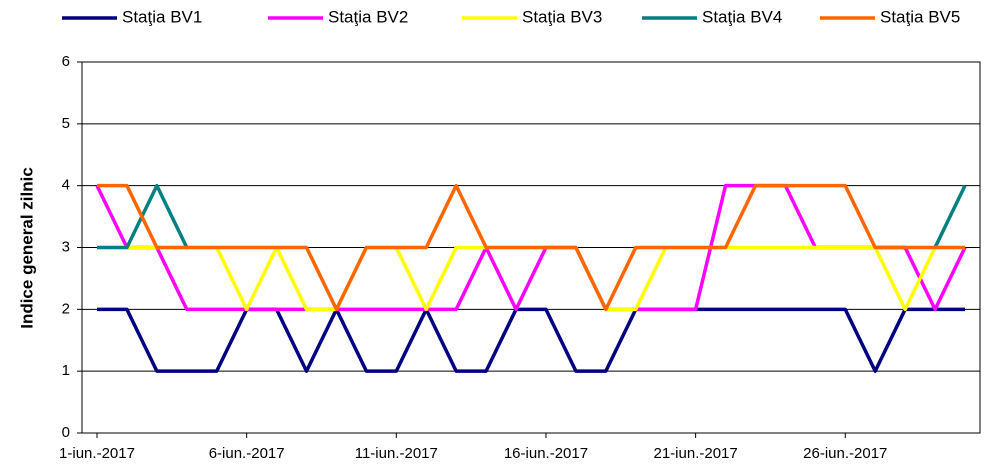 The image size is (987, 464). What do you see at coordinates (26, 248) in the screenshot?
I see `y-axis-label: Indice general zilnic` at bounding box center [26, 248].